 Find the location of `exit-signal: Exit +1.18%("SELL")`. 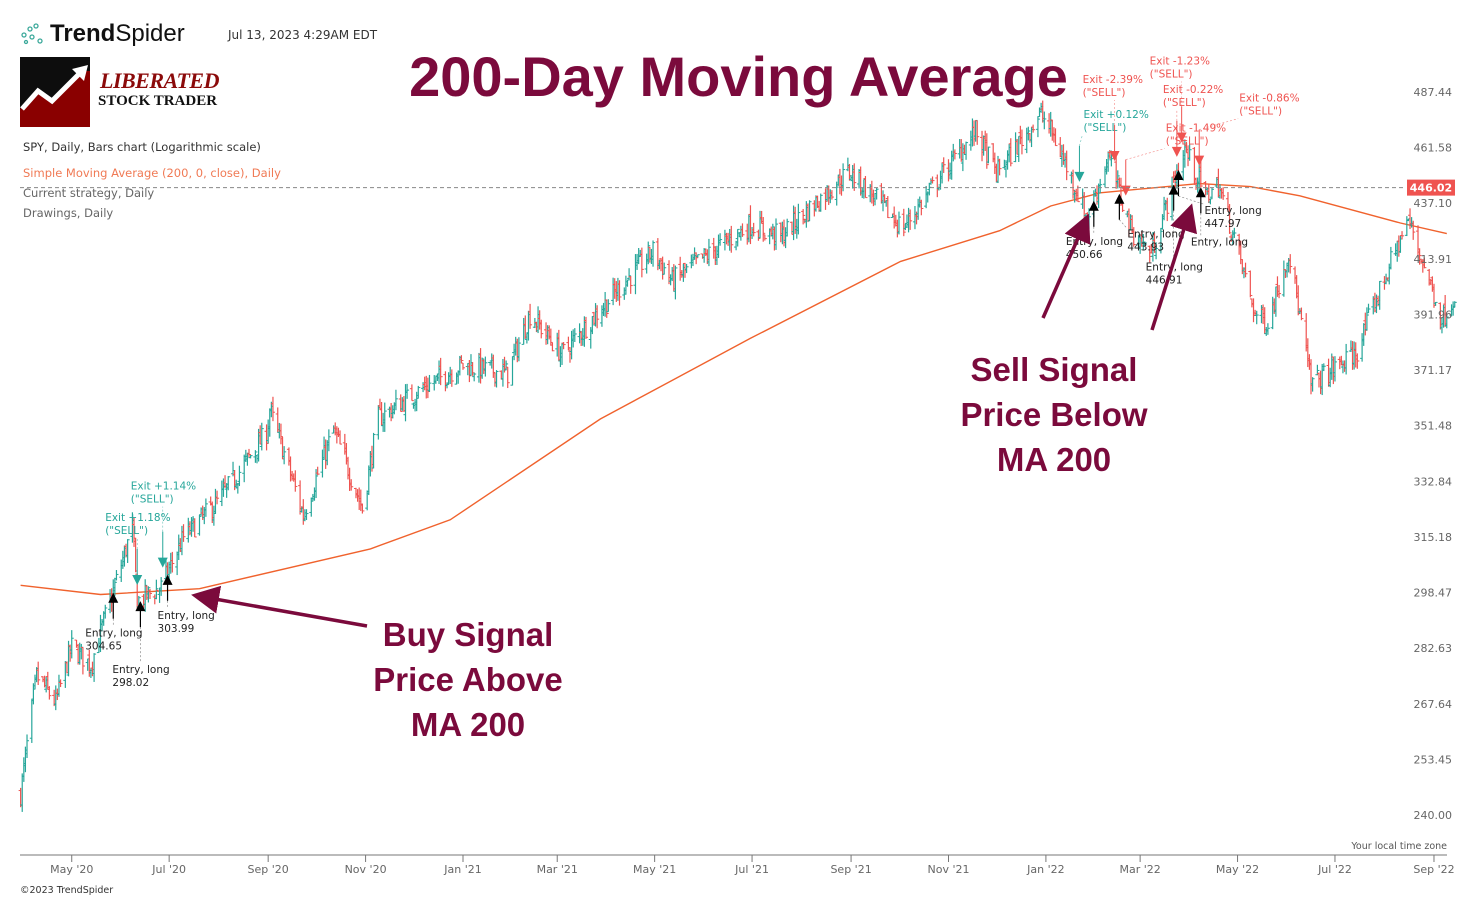

exit-signal: Exit +1.18%("SELL") is located at coordinates (138, 548).